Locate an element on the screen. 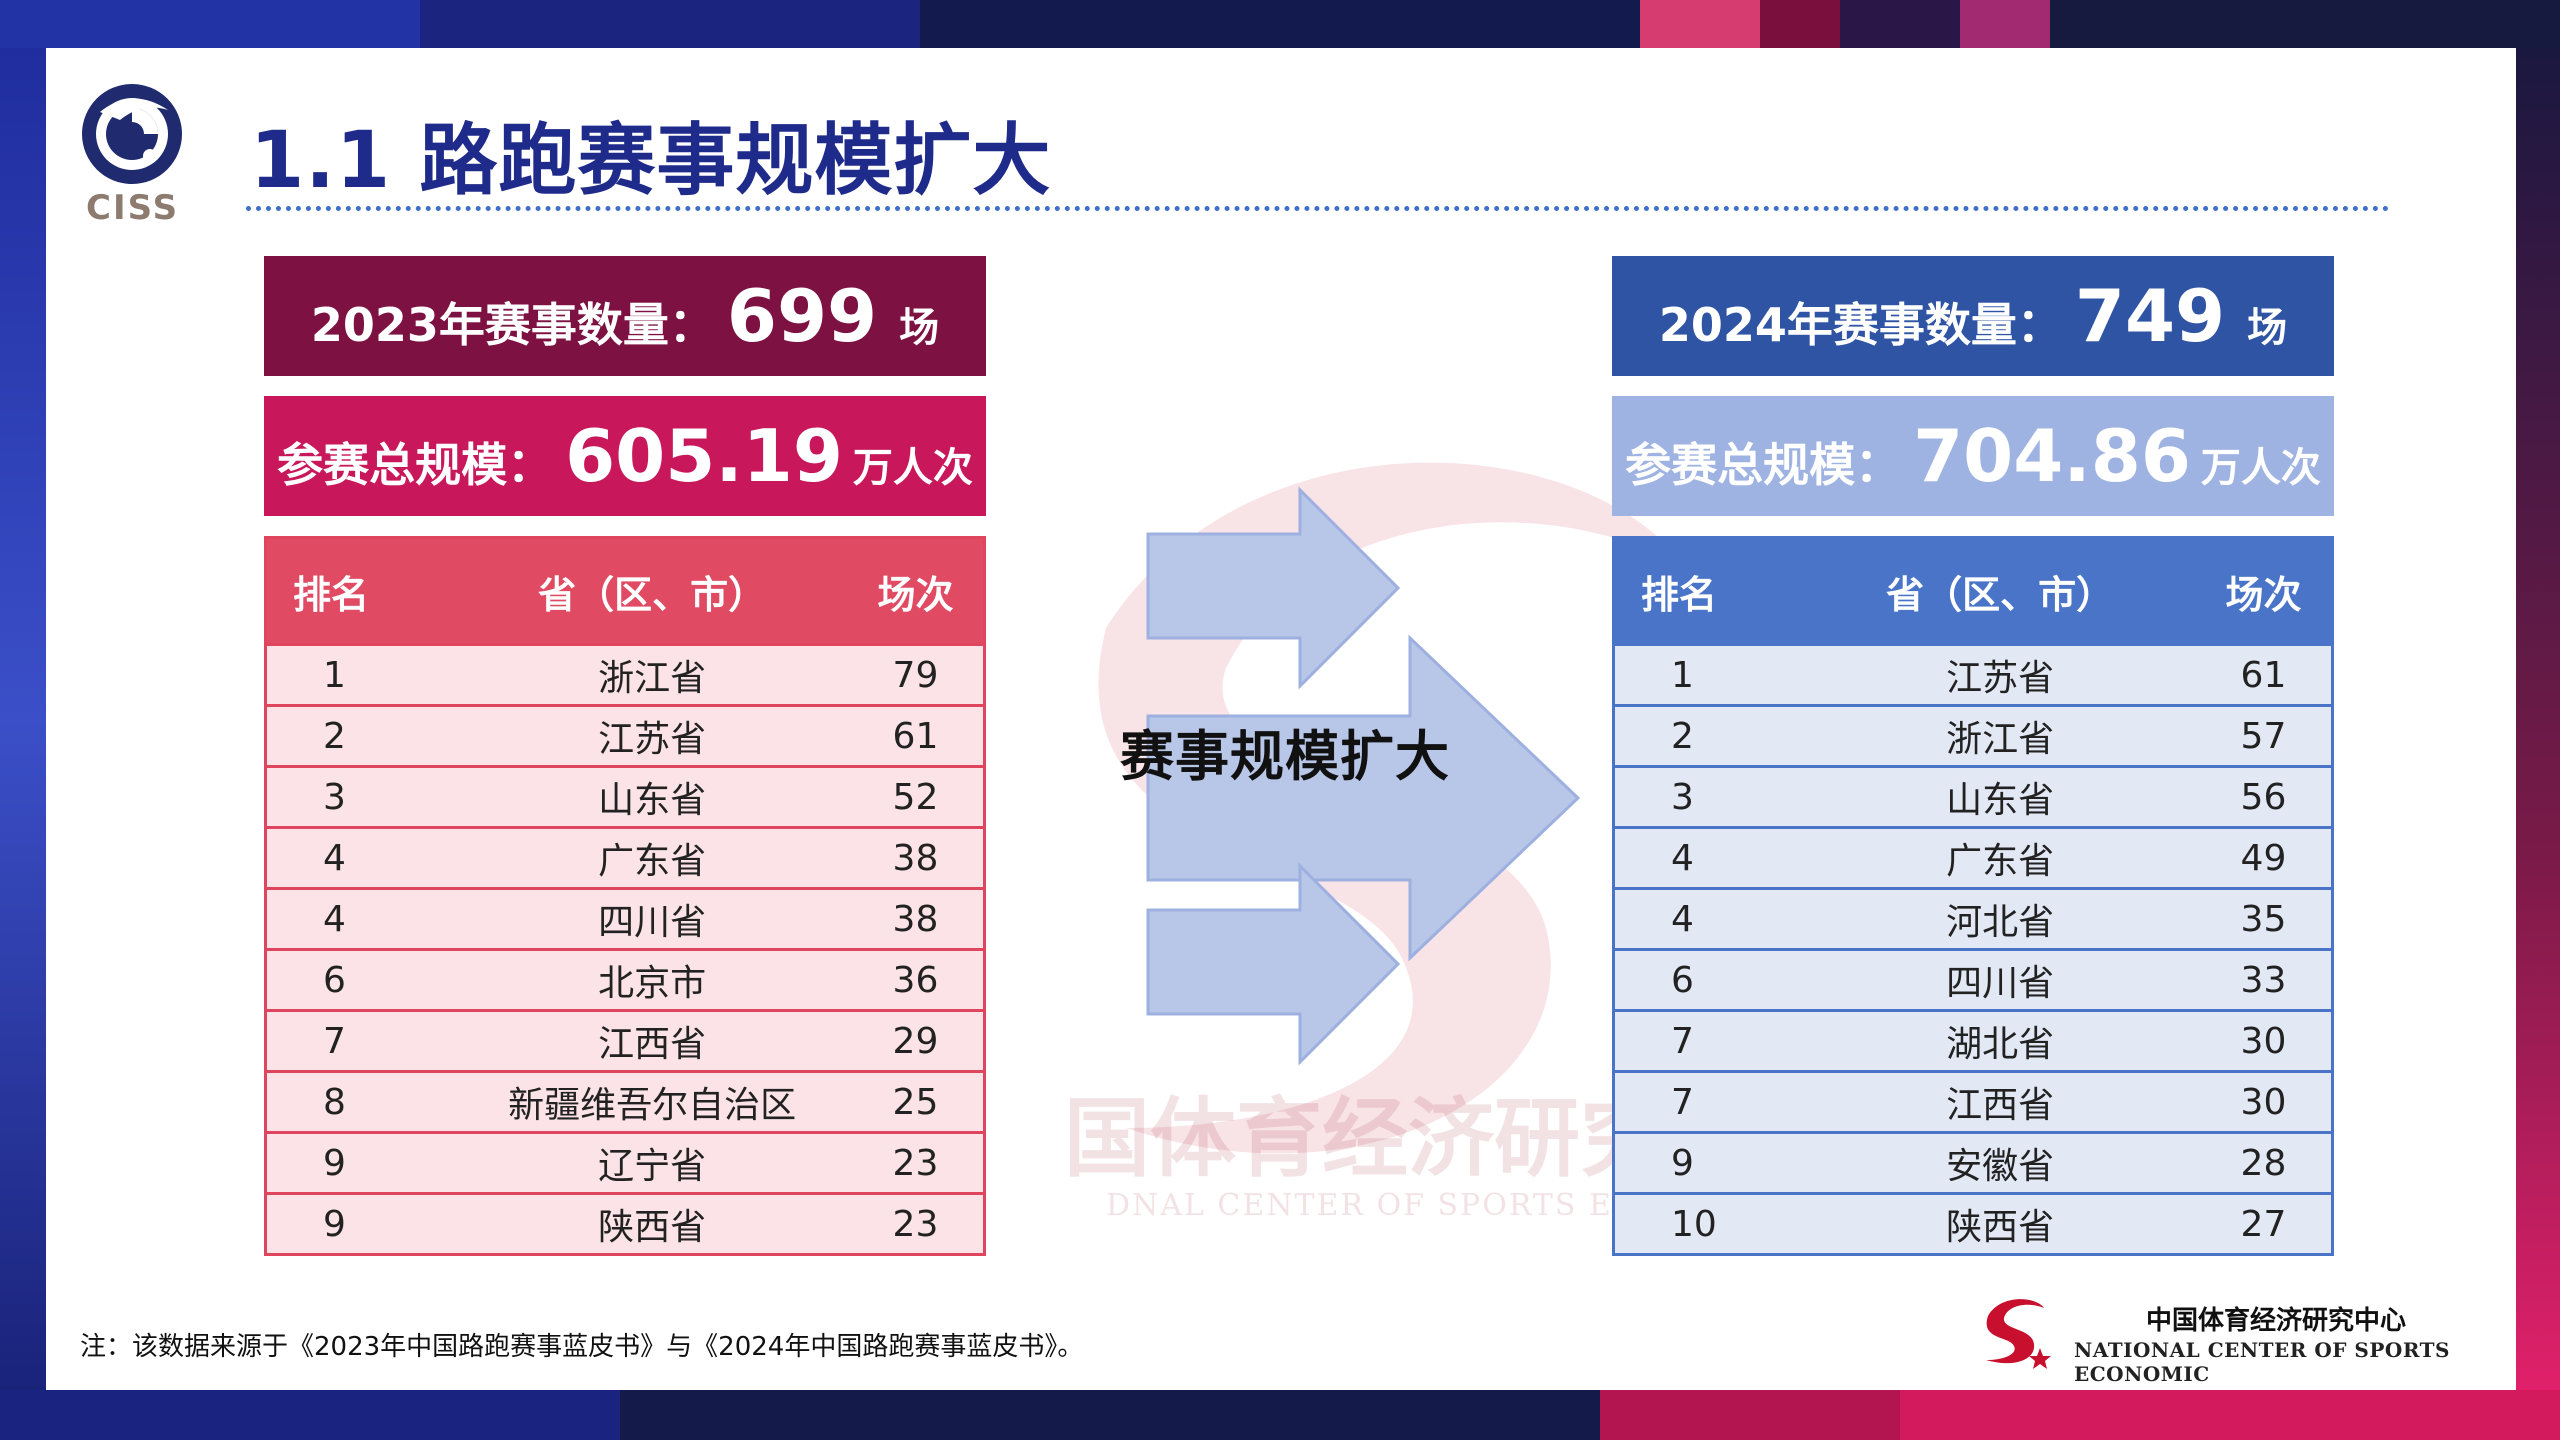  count-cell: 35 is located at coordinates (2264, 918).